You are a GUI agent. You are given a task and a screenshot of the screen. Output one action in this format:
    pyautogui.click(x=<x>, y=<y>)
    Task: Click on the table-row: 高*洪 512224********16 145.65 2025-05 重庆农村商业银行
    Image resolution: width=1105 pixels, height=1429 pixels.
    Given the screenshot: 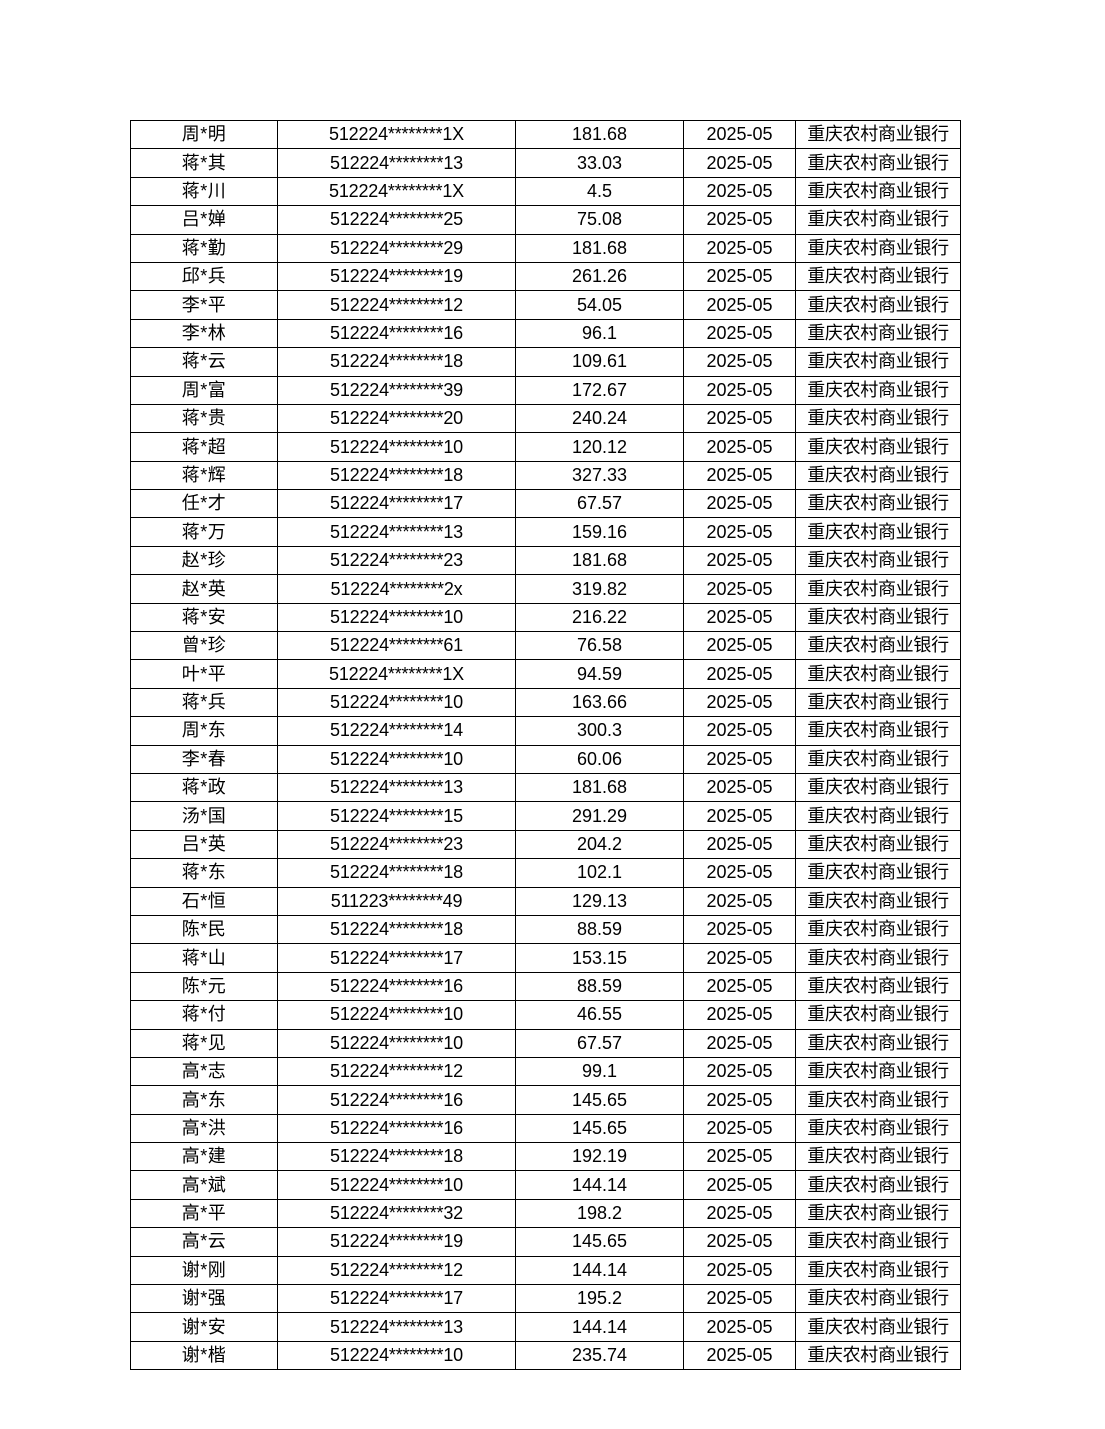 What is the action you would take?
    pyautogui.click(x=545, y=1128)
    